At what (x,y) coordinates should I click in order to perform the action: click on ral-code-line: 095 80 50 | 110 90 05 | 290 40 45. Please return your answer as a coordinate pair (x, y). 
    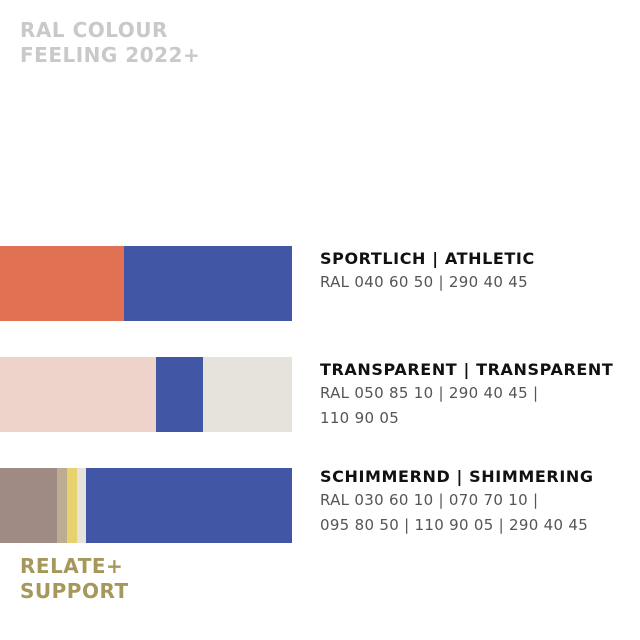
    Looking at the image, I should click on (454, 525).